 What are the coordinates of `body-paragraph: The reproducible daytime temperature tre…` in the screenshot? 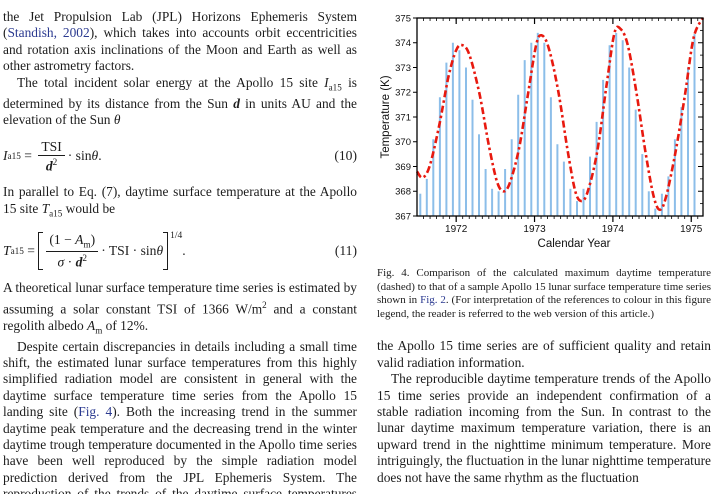 It's located at (544, 428).